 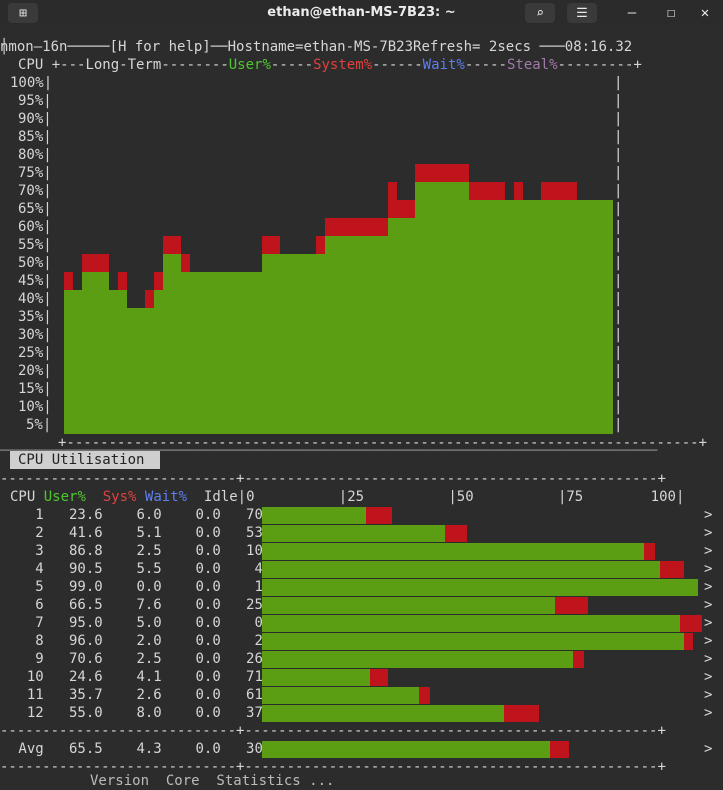 I want to click on y-axis-label: 95%|, so click(x=35, y=101).